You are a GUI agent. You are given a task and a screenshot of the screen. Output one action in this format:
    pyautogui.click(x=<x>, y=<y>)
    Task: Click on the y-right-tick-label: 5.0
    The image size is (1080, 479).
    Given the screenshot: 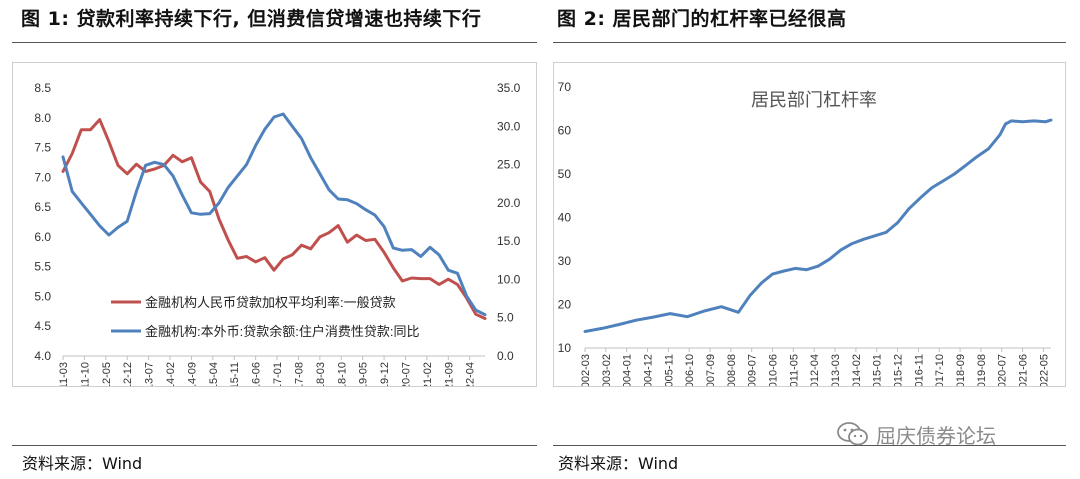 What is the action you would take?
    pyautogui.click(x=505, y=318)
    